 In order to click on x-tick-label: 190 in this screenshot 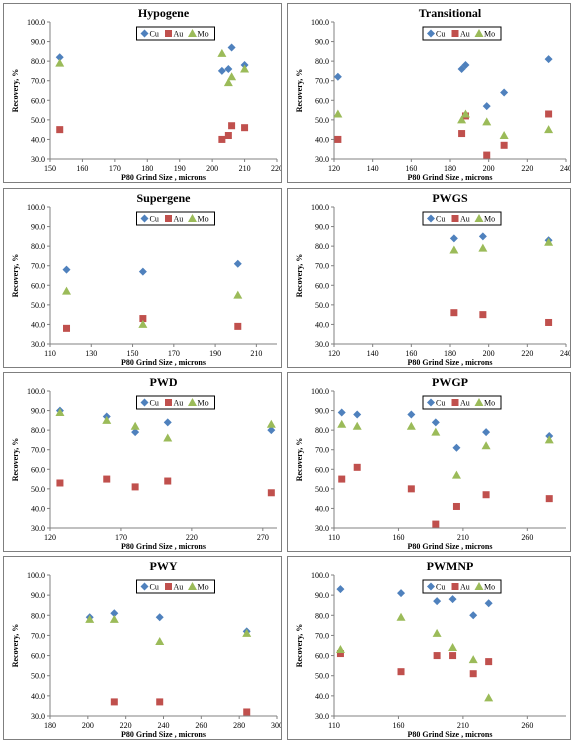, I will do `click(215, 353)`.